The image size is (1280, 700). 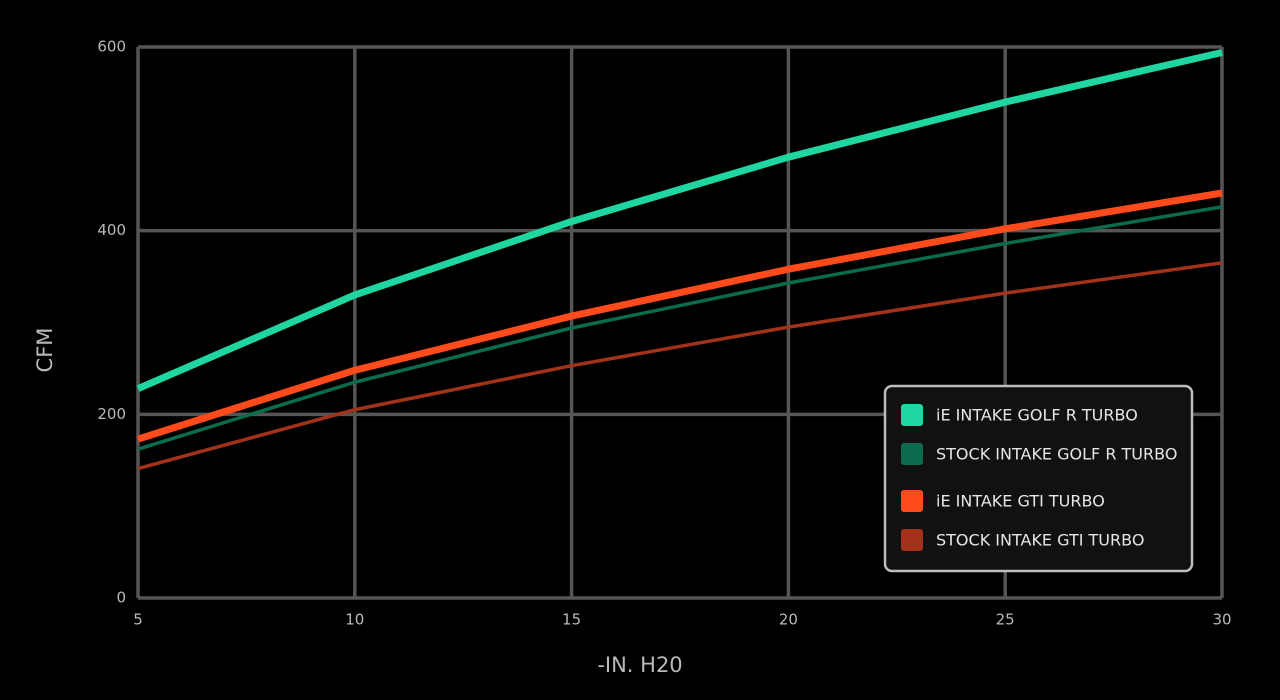 I want to click on x-tick-label: 15, so click(x=571, y=620).